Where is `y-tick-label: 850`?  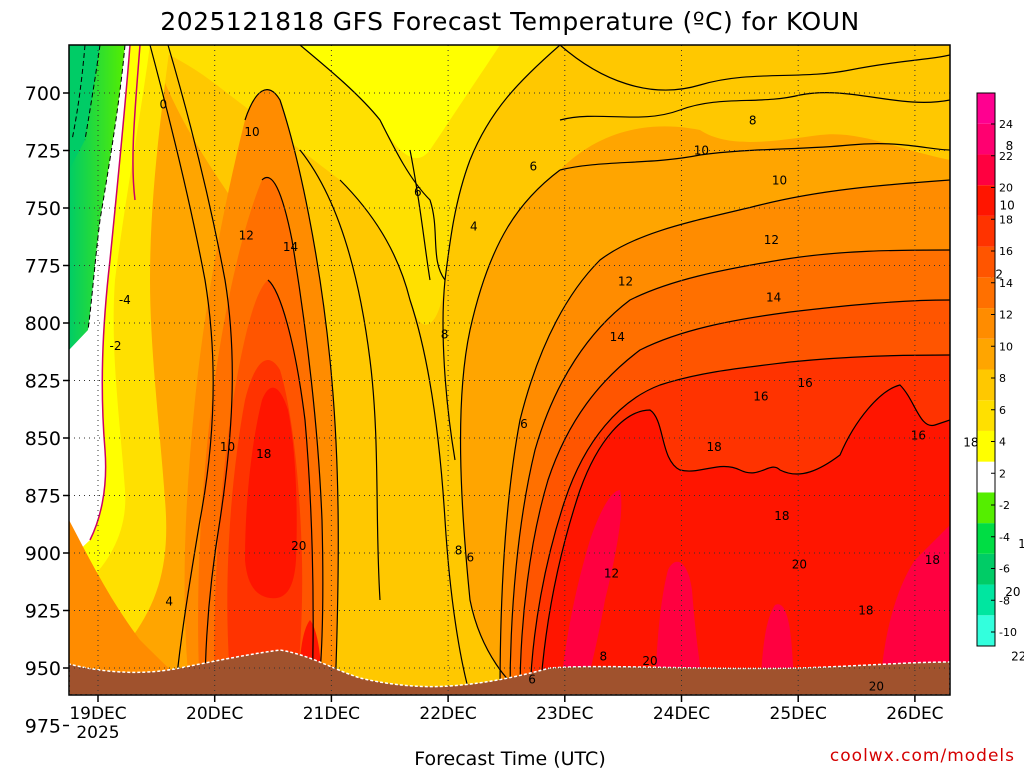
y-tick-label: 850 is located at coordinates (43, 439).